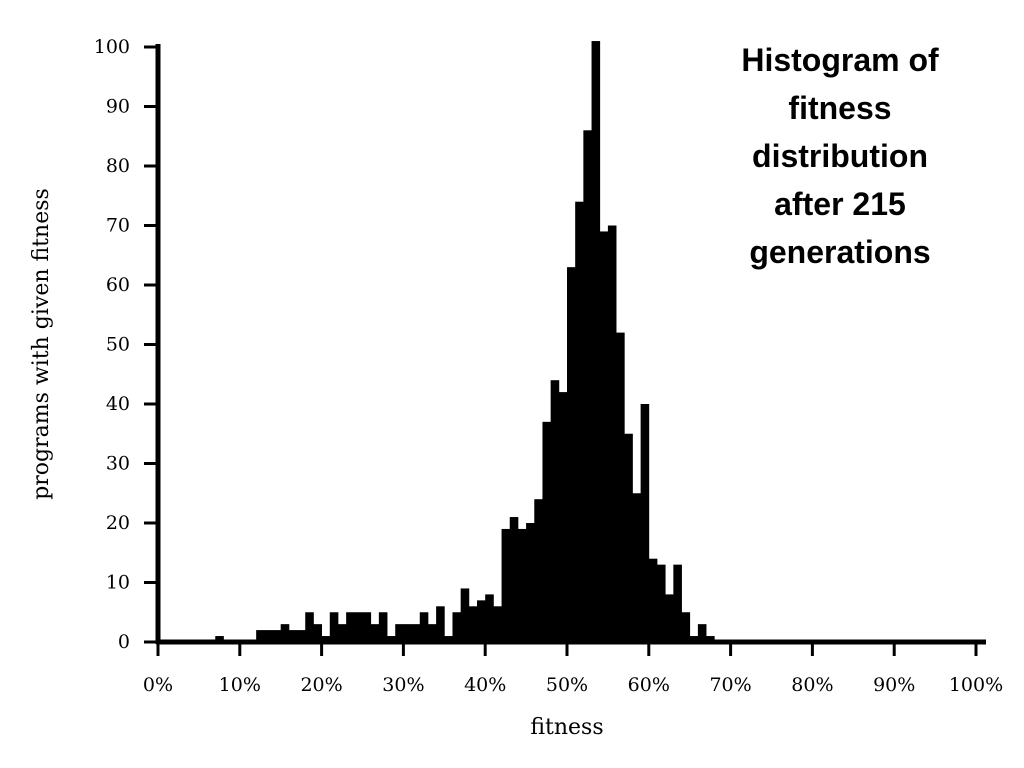  Describe the element at coordinates (118, 404) in the screenshot. I see `y-tick-label: 40` at that location.